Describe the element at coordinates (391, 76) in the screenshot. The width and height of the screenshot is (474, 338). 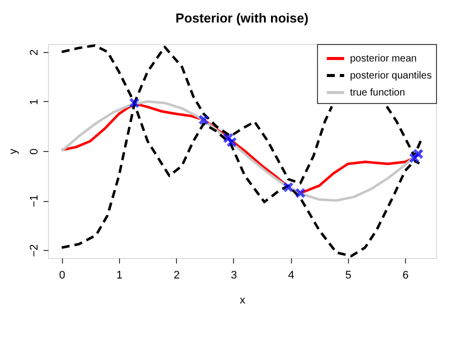
I see `legend-label: posterior quantiles` at that location.